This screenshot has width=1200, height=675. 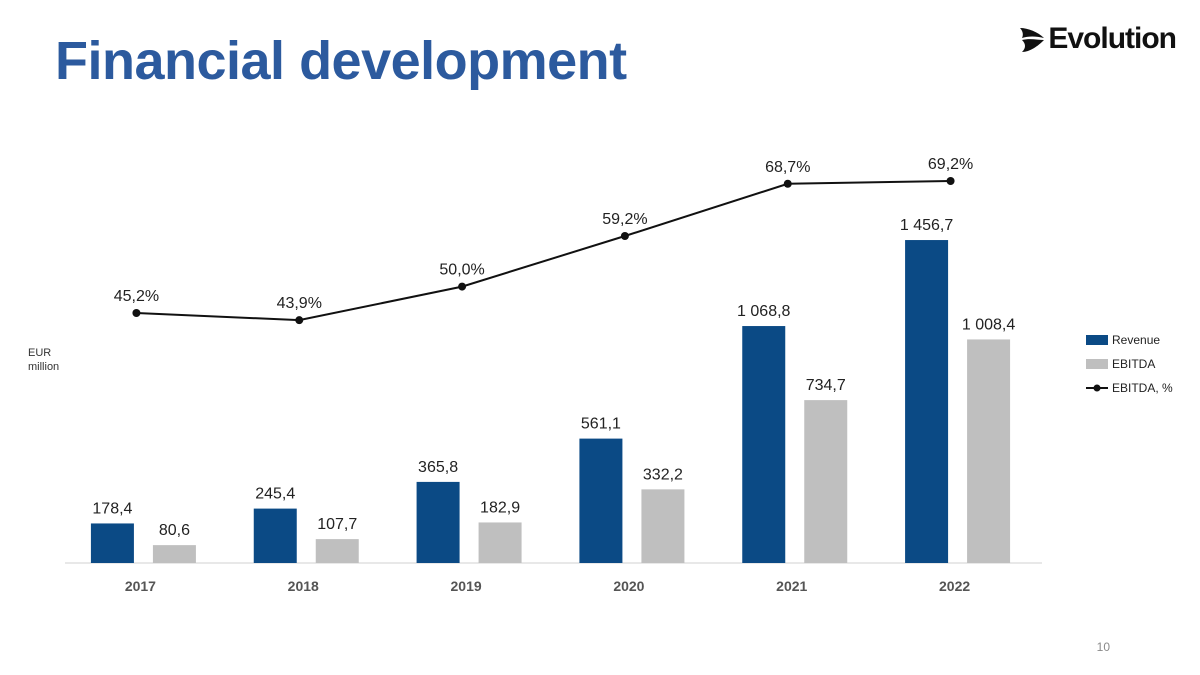 What do you see at coordinates (1032, 40) in the screenshot?
I see `evolution-logo-icon` at bounding box center [1032, 40].